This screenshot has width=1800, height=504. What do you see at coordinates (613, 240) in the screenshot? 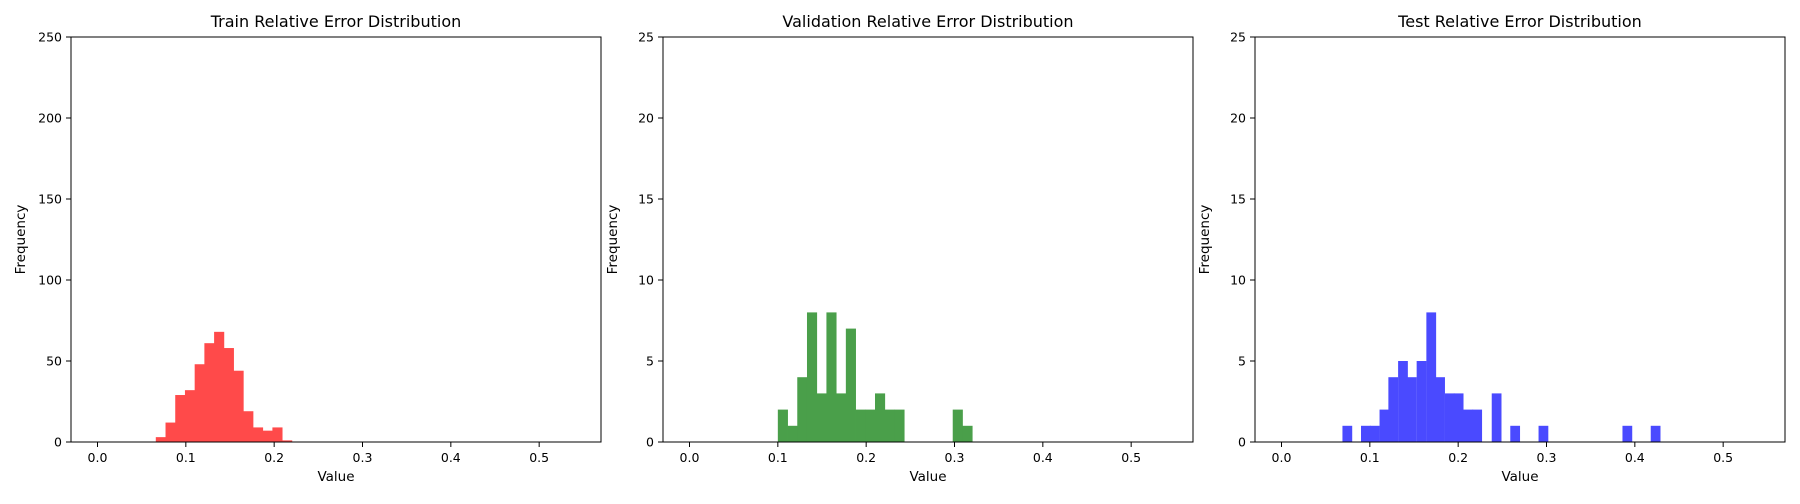
I see `validation-y-axis-label: Frequency` at bounding box center [613, 240].